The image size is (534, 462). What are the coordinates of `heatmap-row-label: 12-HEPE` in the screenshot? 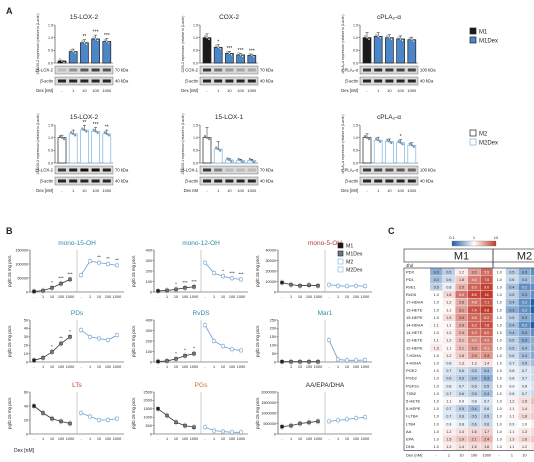 It's located at (414, 347).